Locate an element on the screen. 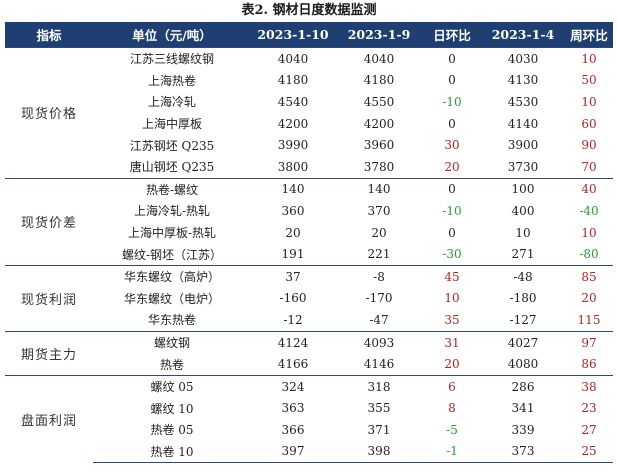 This screenshot has width=618, height=471. table-row: 期货主力 螺纹钢 4124 4093 31 4027 97 is located at coordinates (309, 353).